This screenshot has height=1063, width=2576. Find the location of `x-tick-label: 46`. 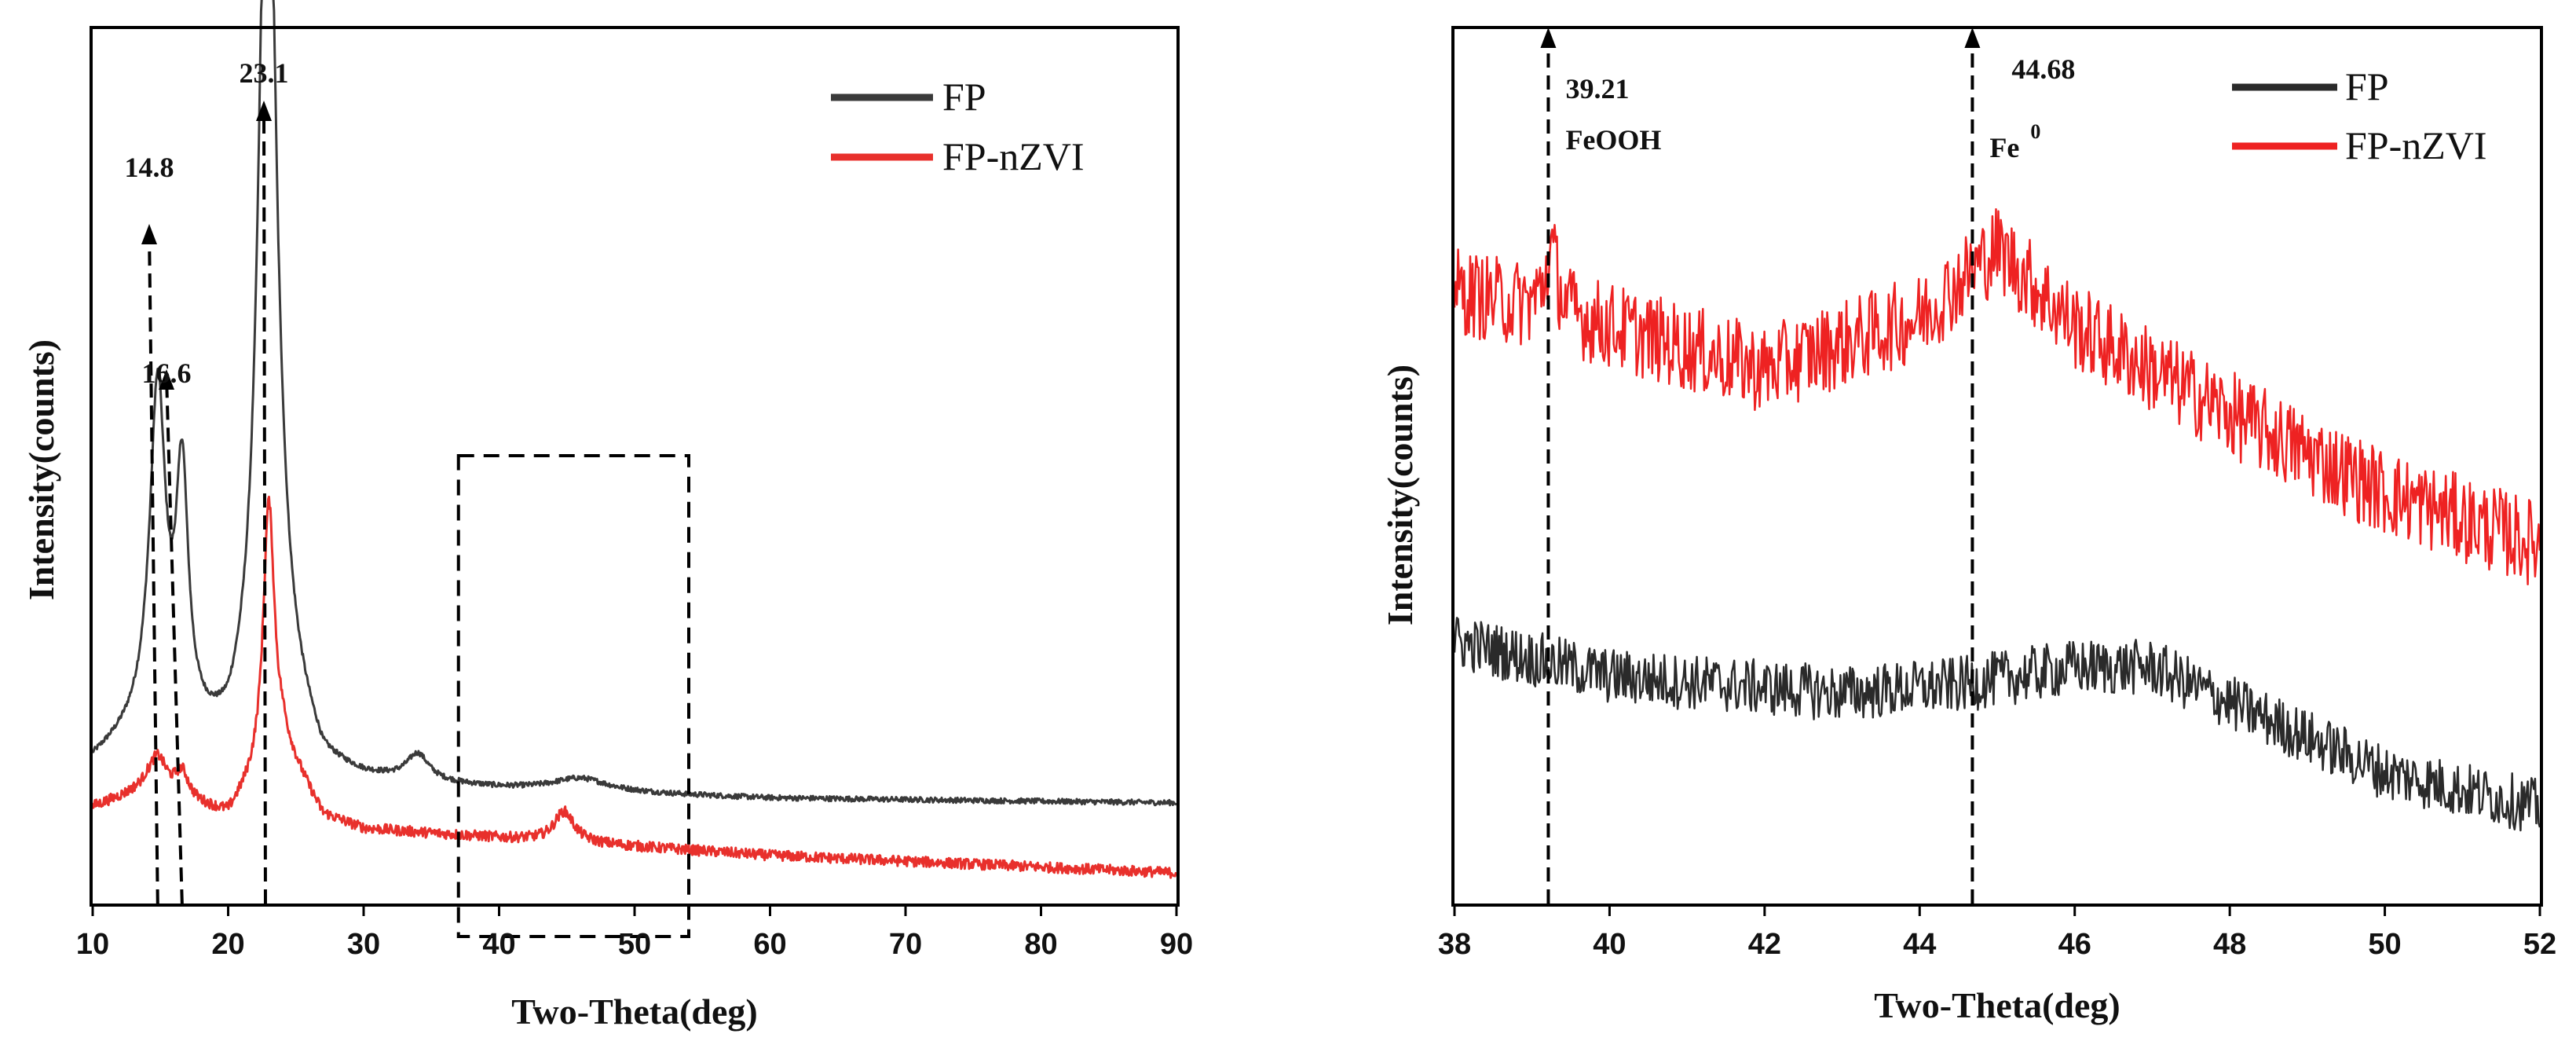

x-tick-label: 46 is located at coordinates (2074, 945).